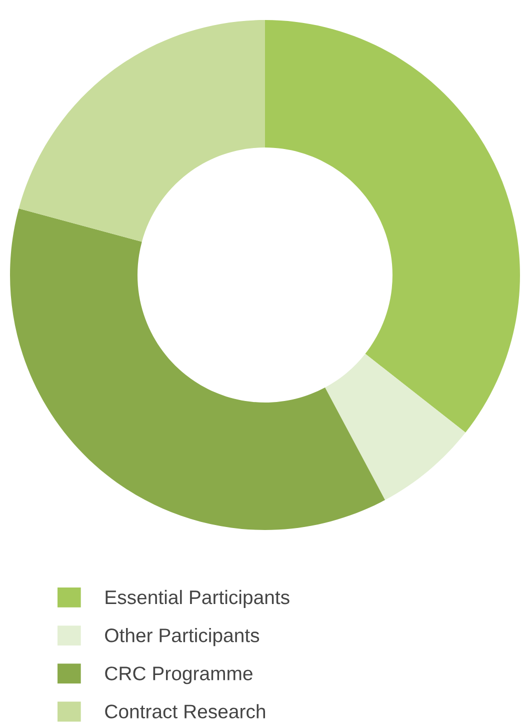 This screenshot has height=725, width=529. I want to click on legend-label: Essential Participants, so click(198, 599).